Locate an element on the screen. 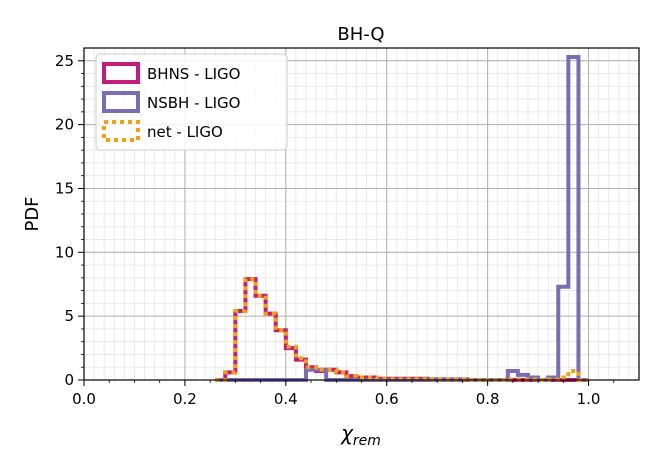 The image size is (664, 465). legend: BHNS - LIGO NSBH - LIGO net - LIGO is located at coordinates (191, 102).